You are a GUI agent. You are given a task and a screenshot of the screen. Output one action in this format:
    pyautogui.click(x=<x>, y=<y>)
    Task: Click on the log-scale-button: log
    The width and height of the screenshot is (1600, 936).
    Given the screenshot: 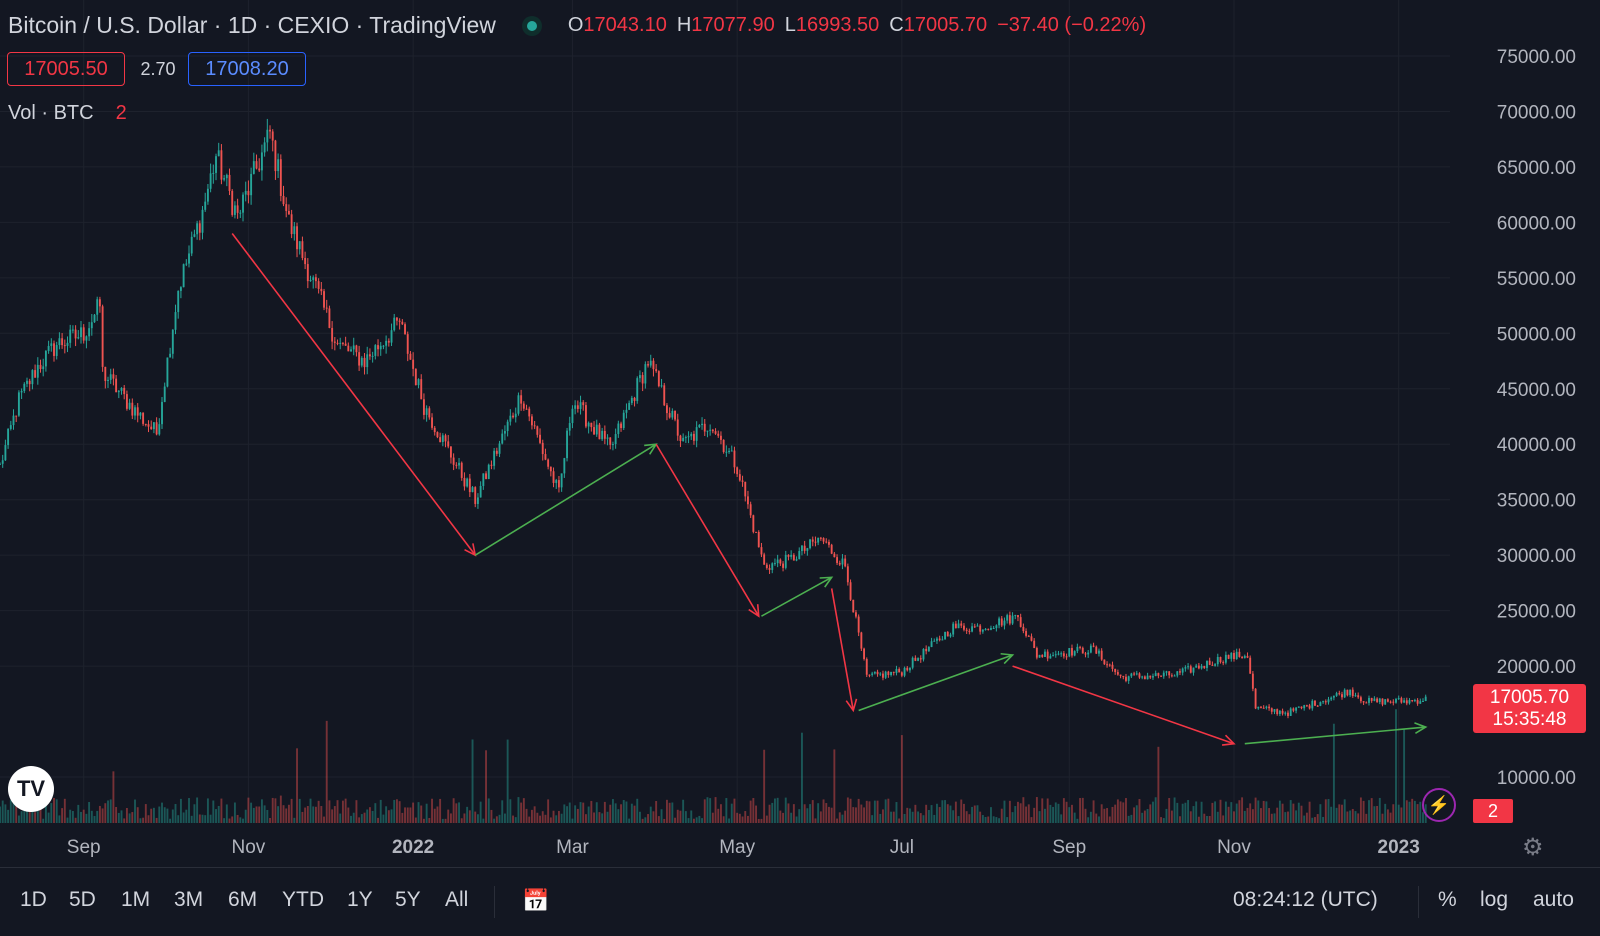 What is the action you would take?
    pyautogui.click(x=1494, y=899)
    